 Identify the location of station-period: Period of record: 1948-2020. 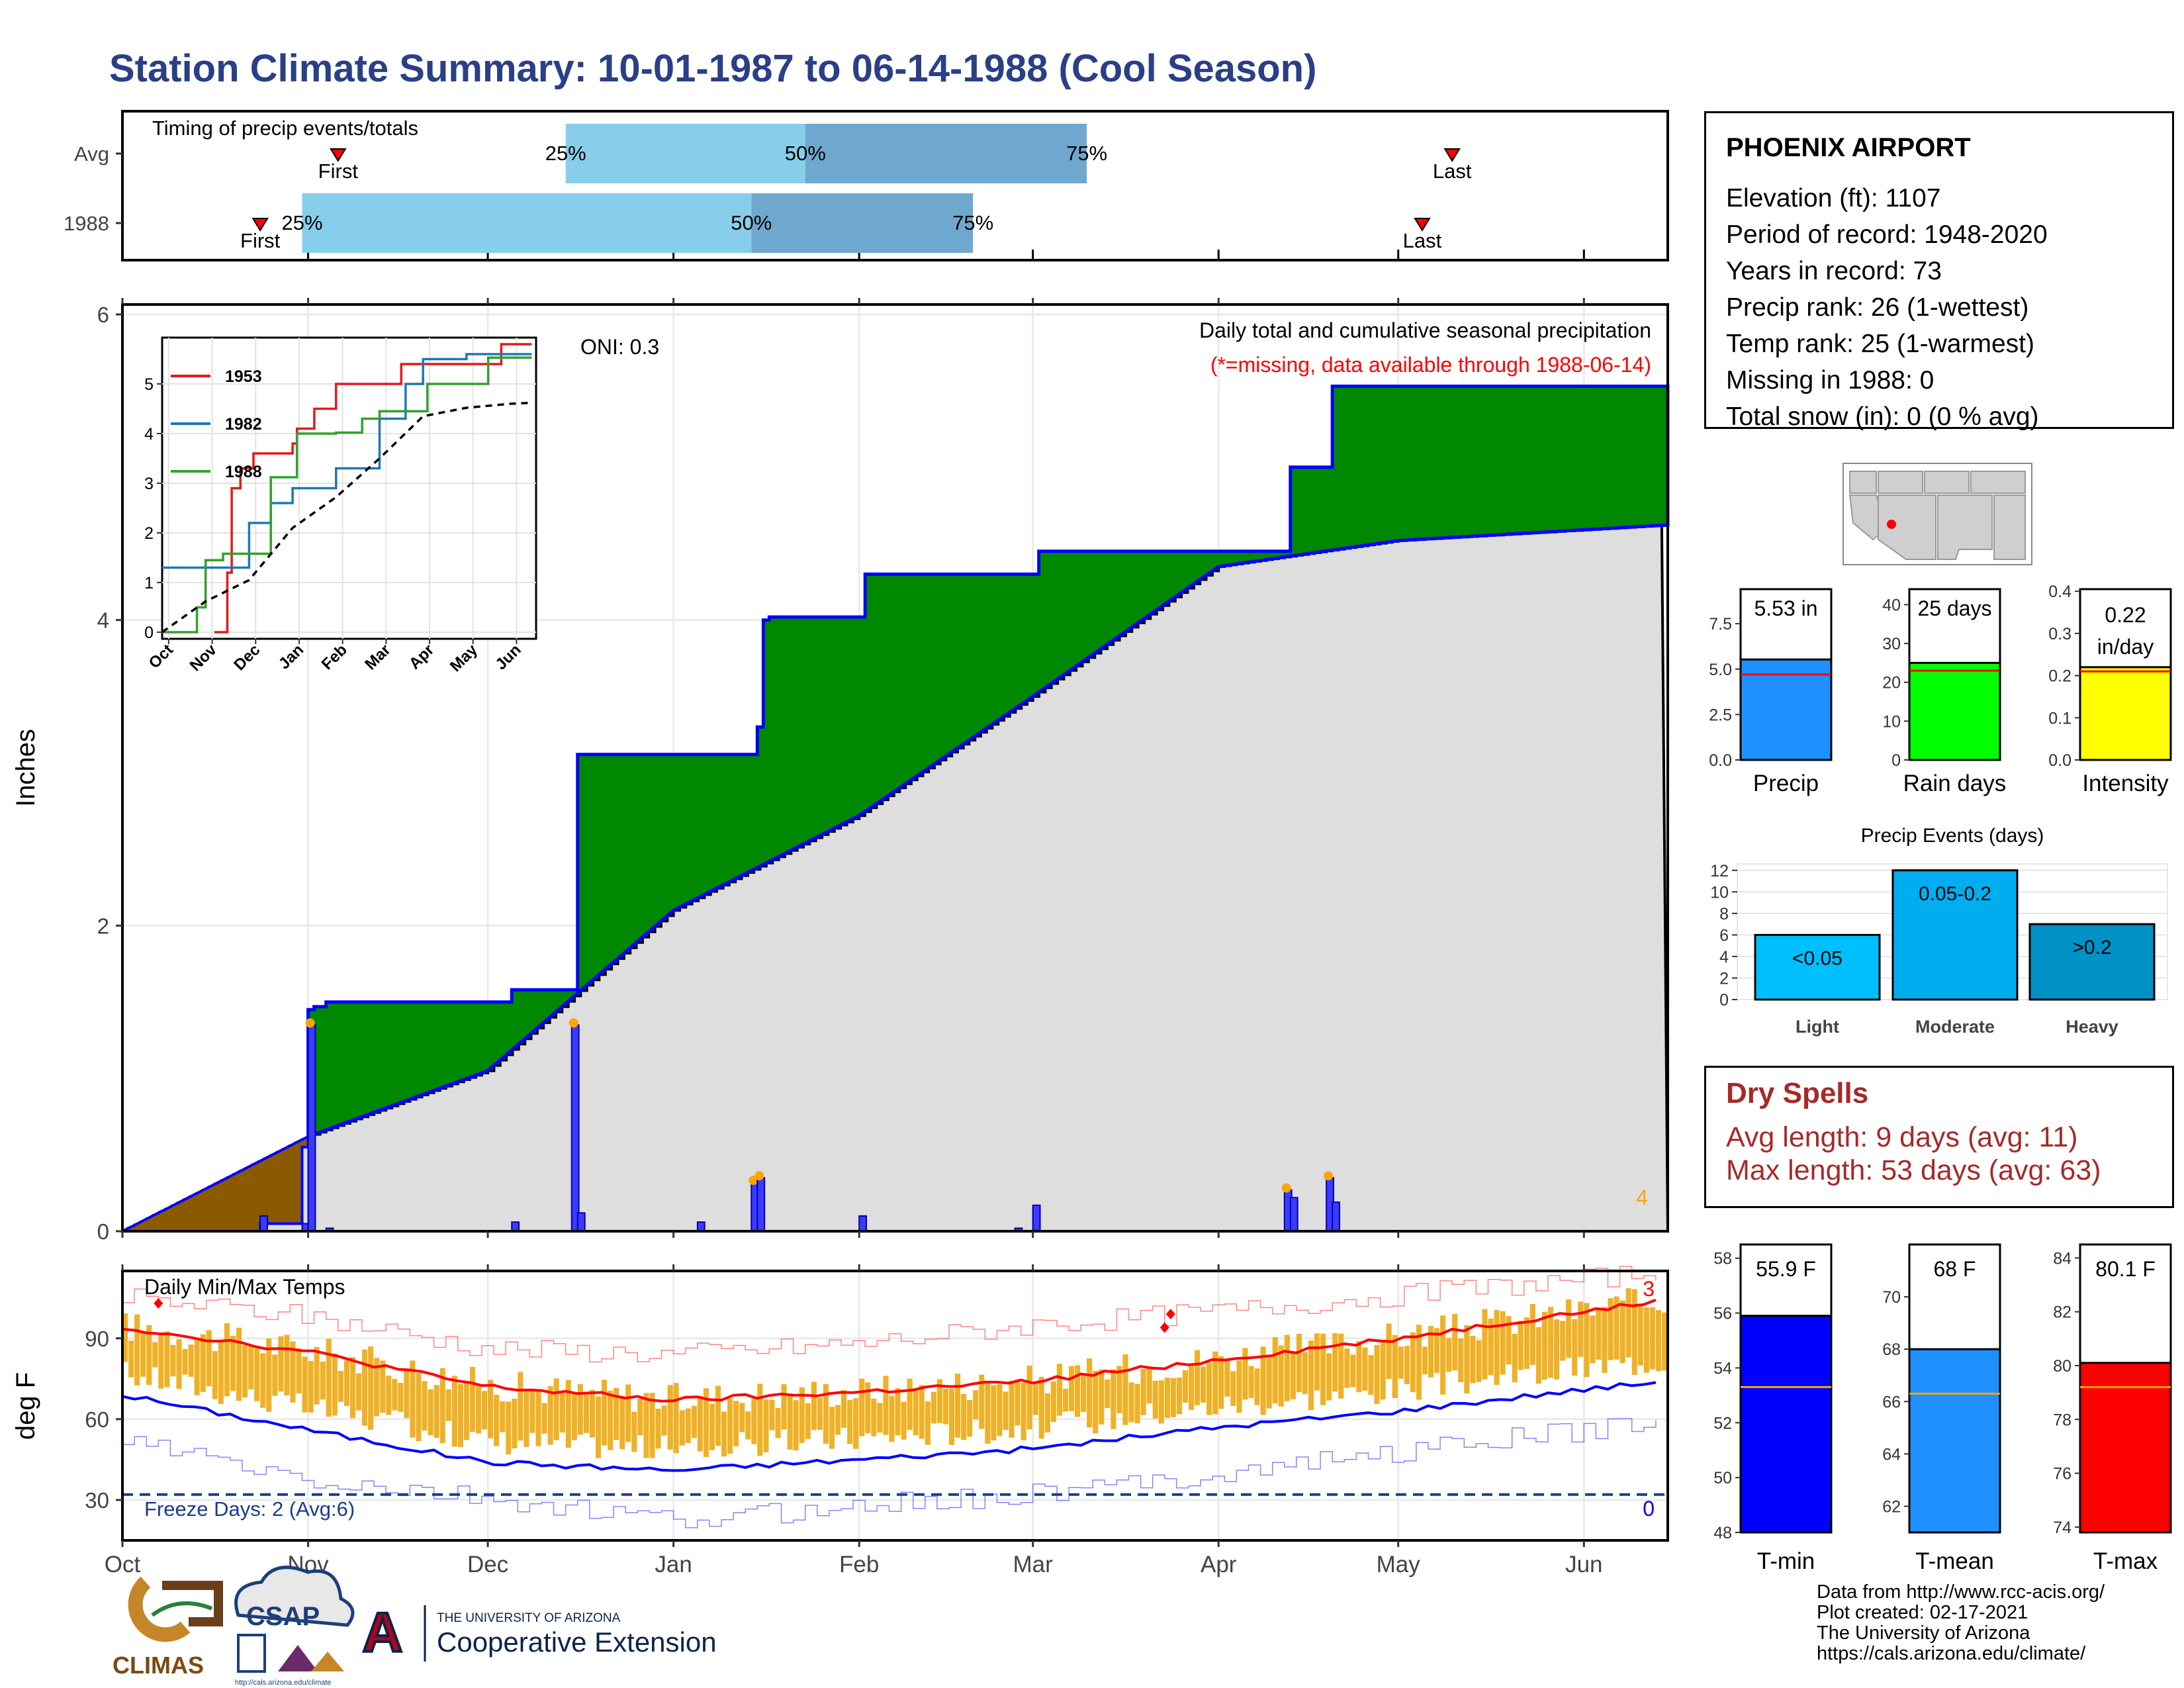
(1887, 234).